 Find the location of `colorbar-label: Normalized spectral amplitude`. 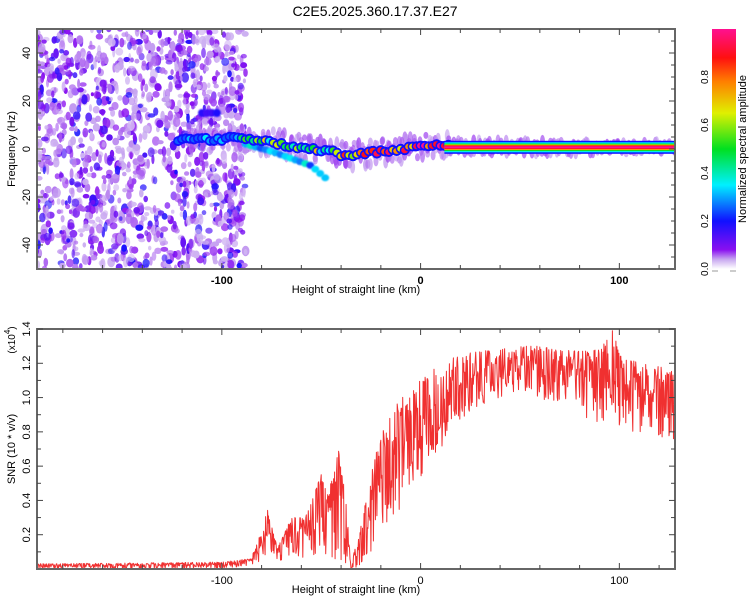

colorbar-label: Normalized spectral amplitude is located at coordinates (743, 149).